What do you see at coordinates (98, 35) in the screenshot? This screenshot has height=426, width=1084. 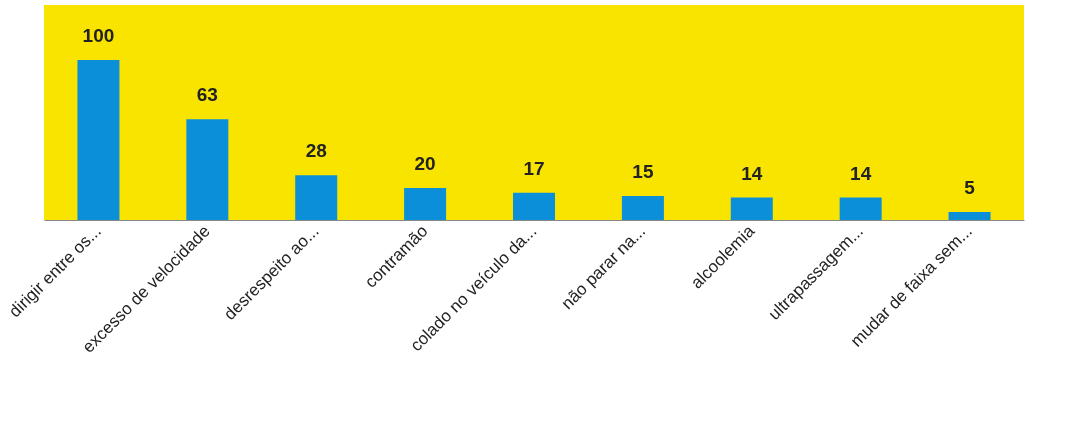 I see `data-label: 100` at bounding box center [98, 35].